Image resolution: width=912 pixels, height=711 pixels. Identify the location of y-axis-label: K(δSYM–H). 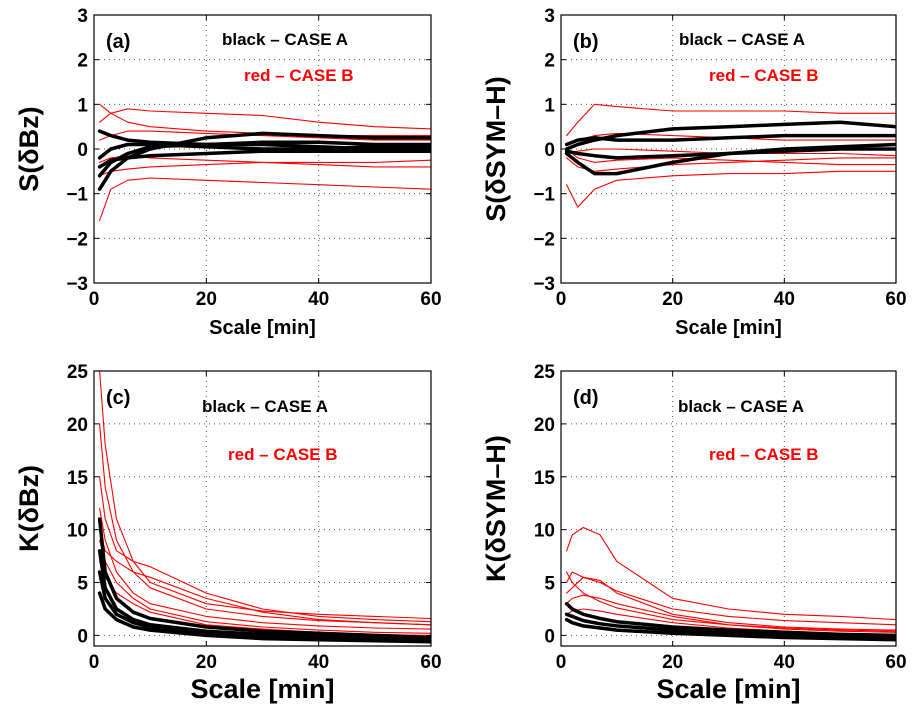
(496, 508).